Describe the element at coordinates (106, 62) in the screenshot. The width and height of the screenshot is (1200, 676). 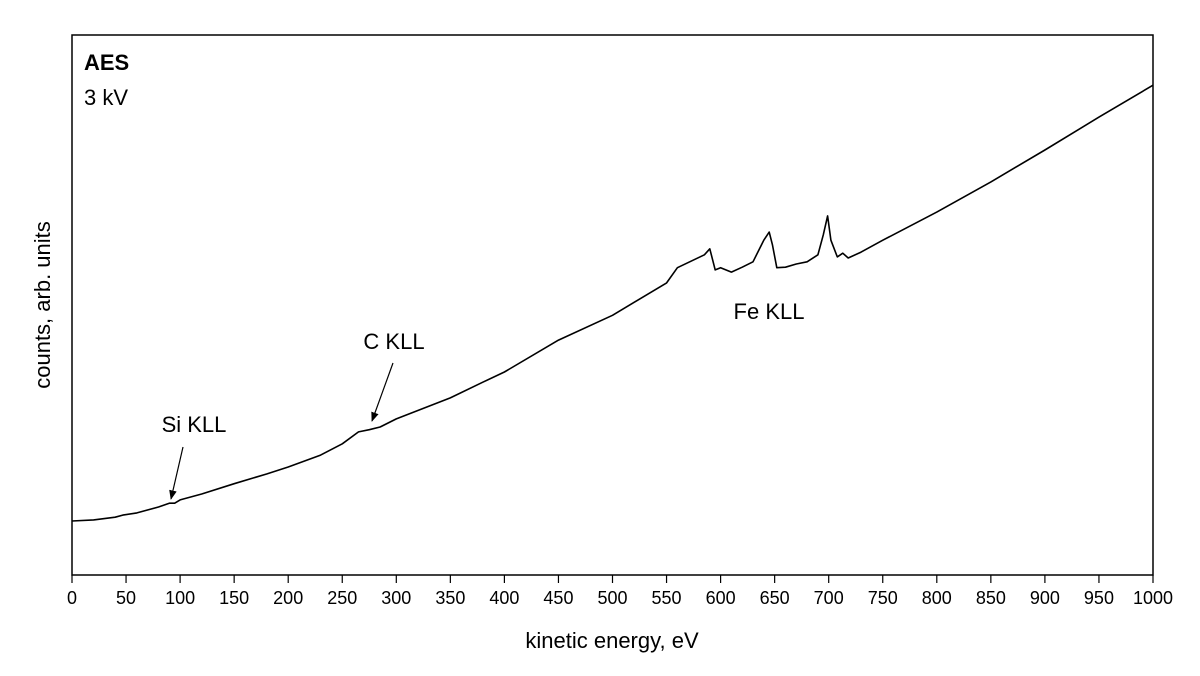
I see `annotation: AES` at that location.